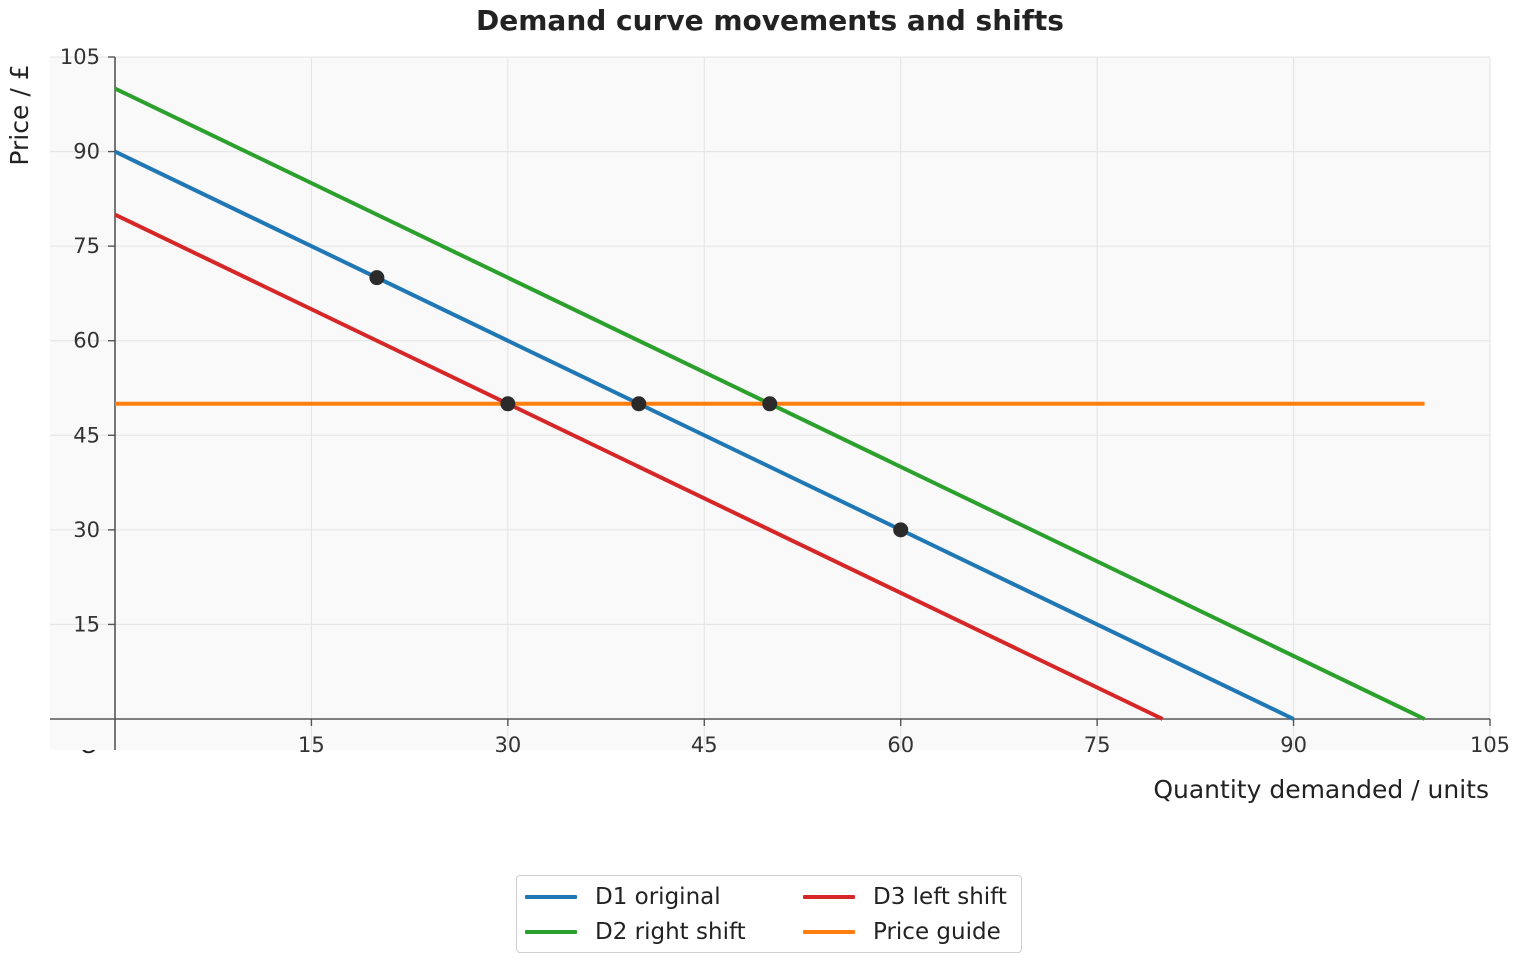  I want to click on y-tick-label: 15, so click(86, 624).